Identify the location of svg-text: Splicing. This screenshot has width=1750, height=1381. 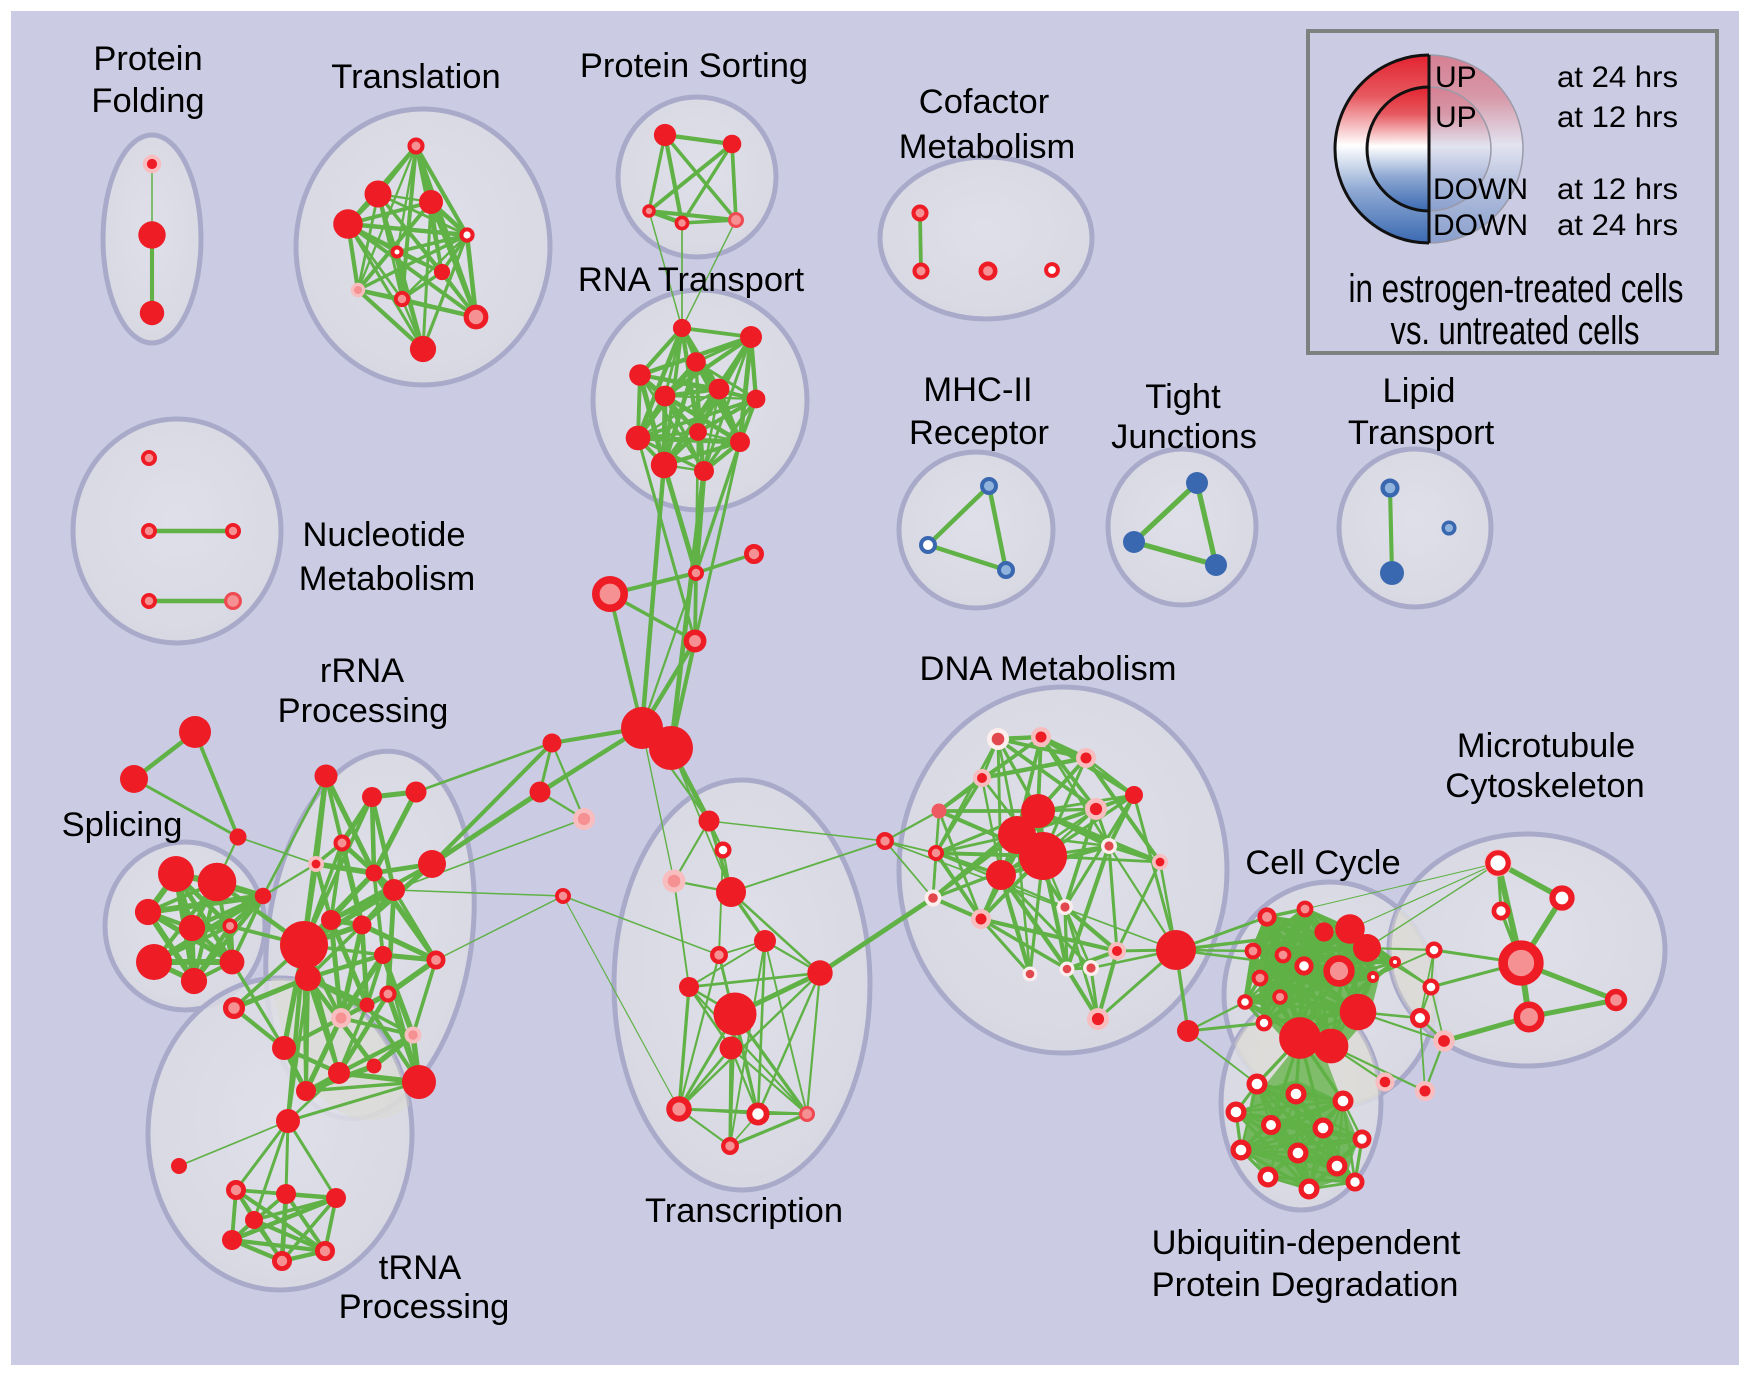
(122, 825).